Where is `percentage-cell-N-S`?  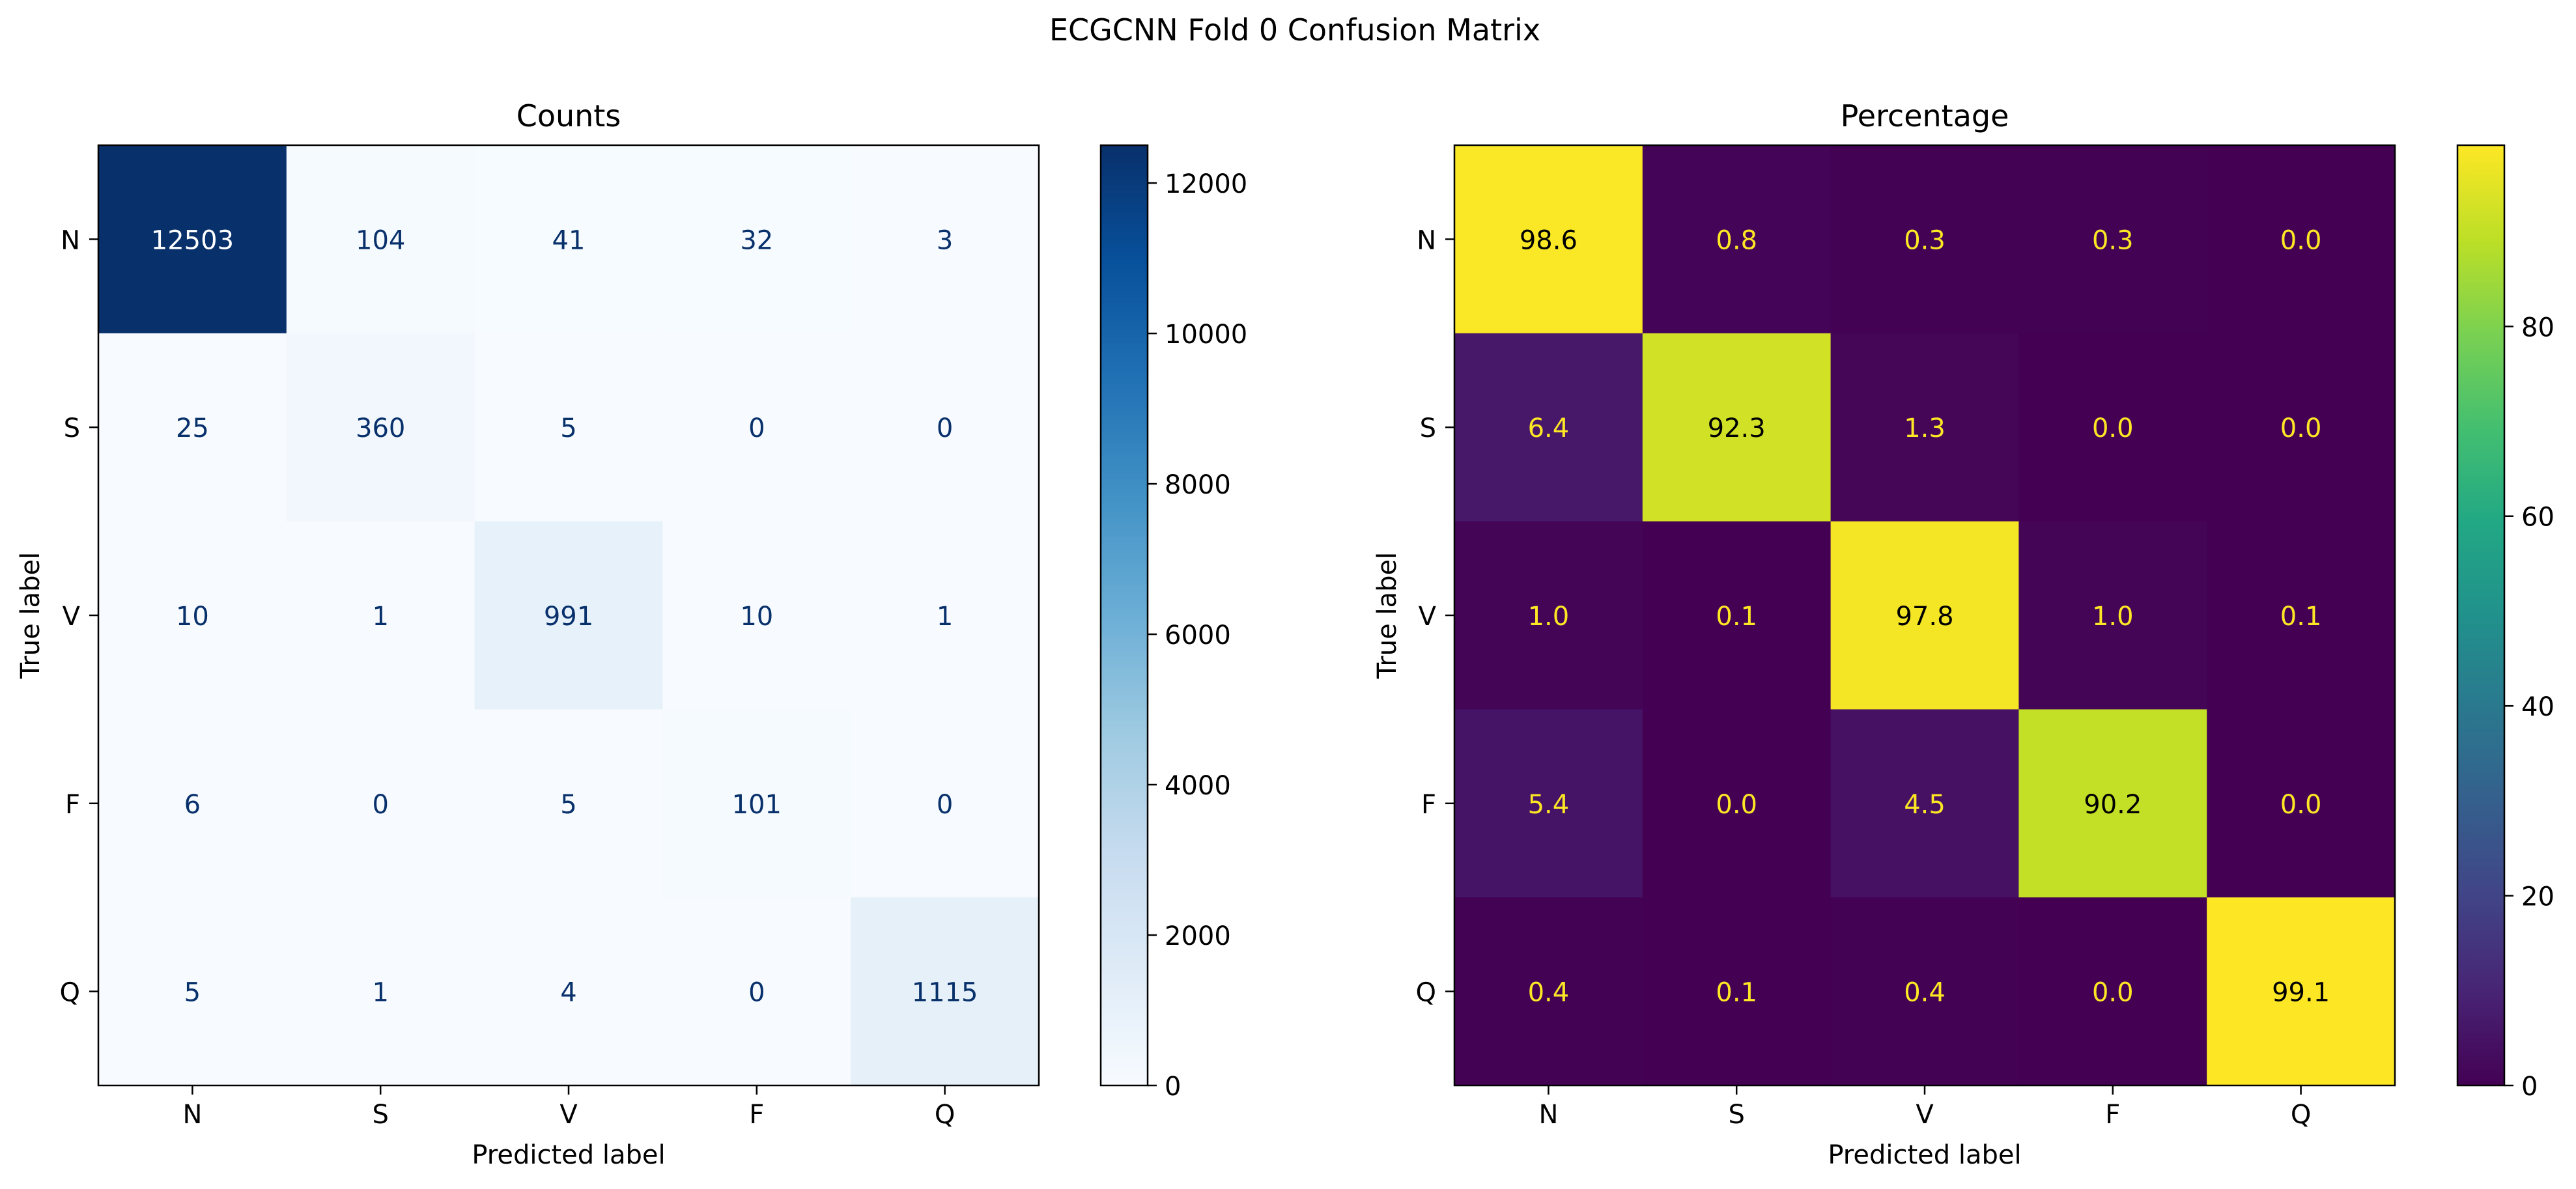
percentage-cell-N-S is located at coordinates (1737, 239).